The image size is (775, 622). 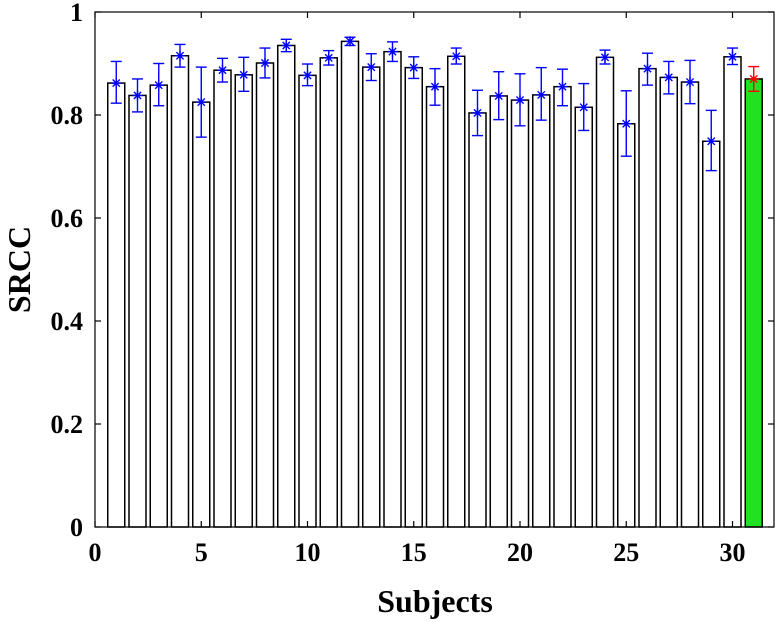 What do you see at coordinates (67, 424) in the screenshot?
I see `y-tick-label-0.2: 0.2` at bounding box center [67, 424].